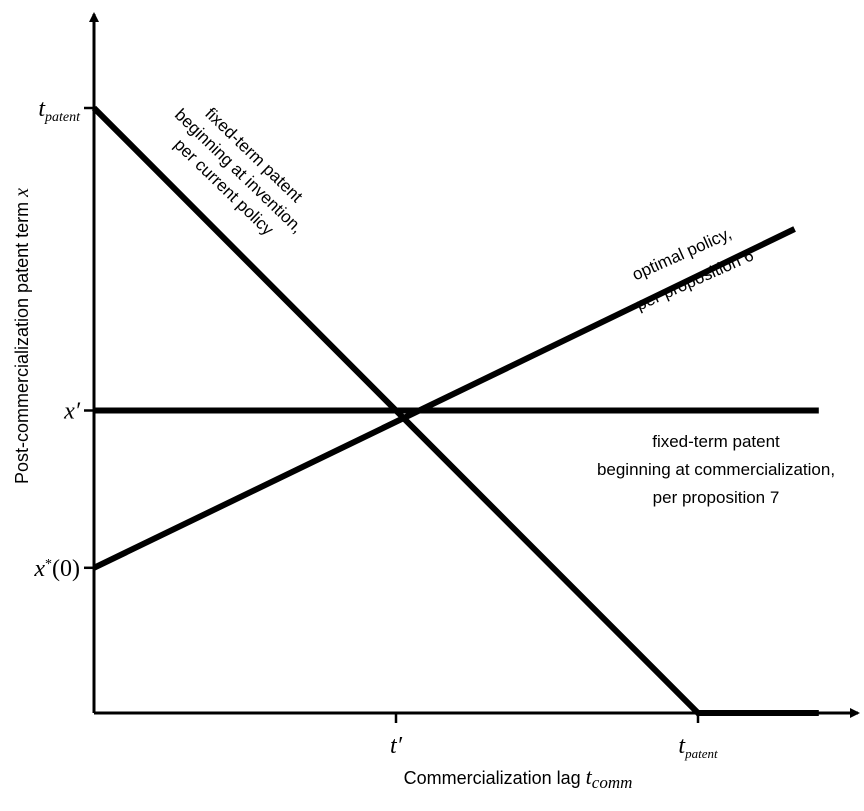  I want to click on tick-label-x-1: tpatent, so click(698, 747).